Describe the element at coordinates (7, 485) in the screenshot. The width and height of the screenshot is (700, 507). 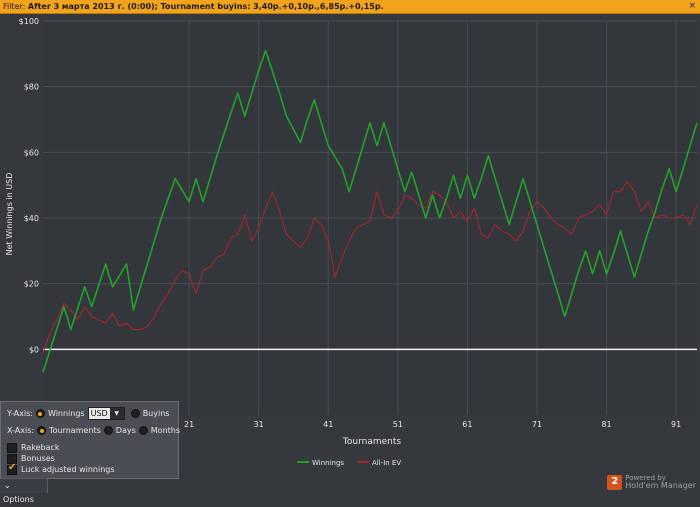
I see `chevron-down-icon: ⌄` at that location.